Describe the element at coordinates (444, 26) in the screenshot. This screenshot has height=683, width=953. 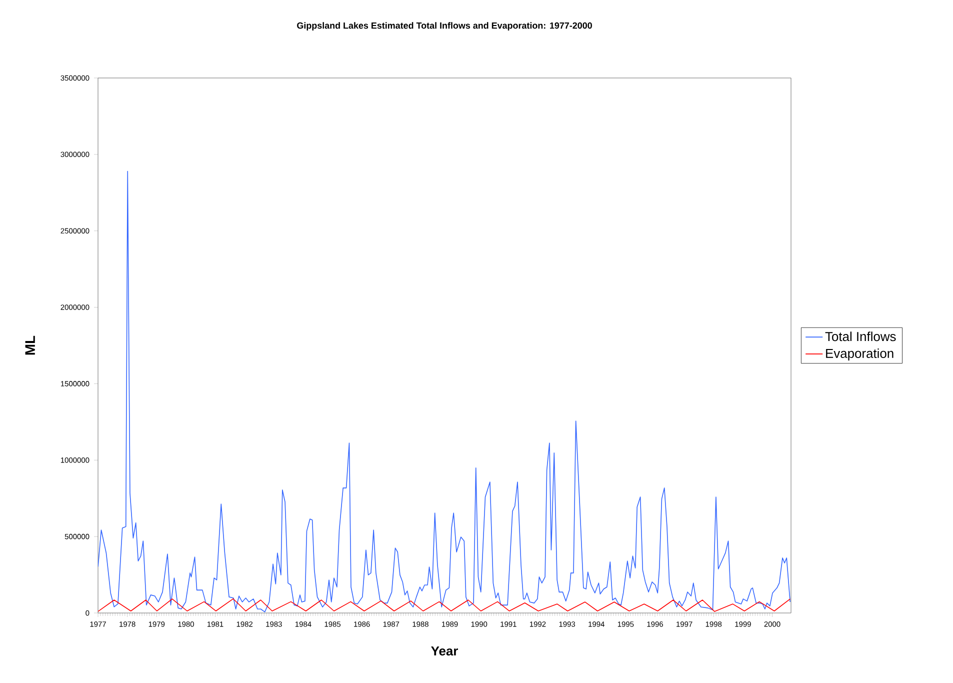
I see `chart-title: Gippsland Lakes Estimated Total Inflows and Evaporation: 1977-2000` at that location.